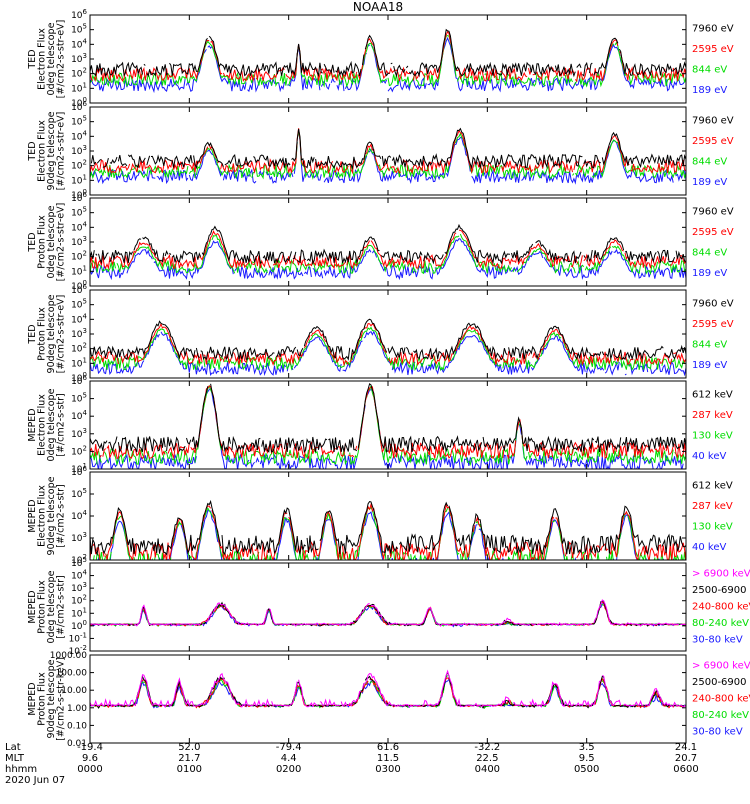 The image size is (750, 804). Describe the element at coordinates (720, 715) in the screenshot. I see `legend-entry: 80-240 keV` at that location.